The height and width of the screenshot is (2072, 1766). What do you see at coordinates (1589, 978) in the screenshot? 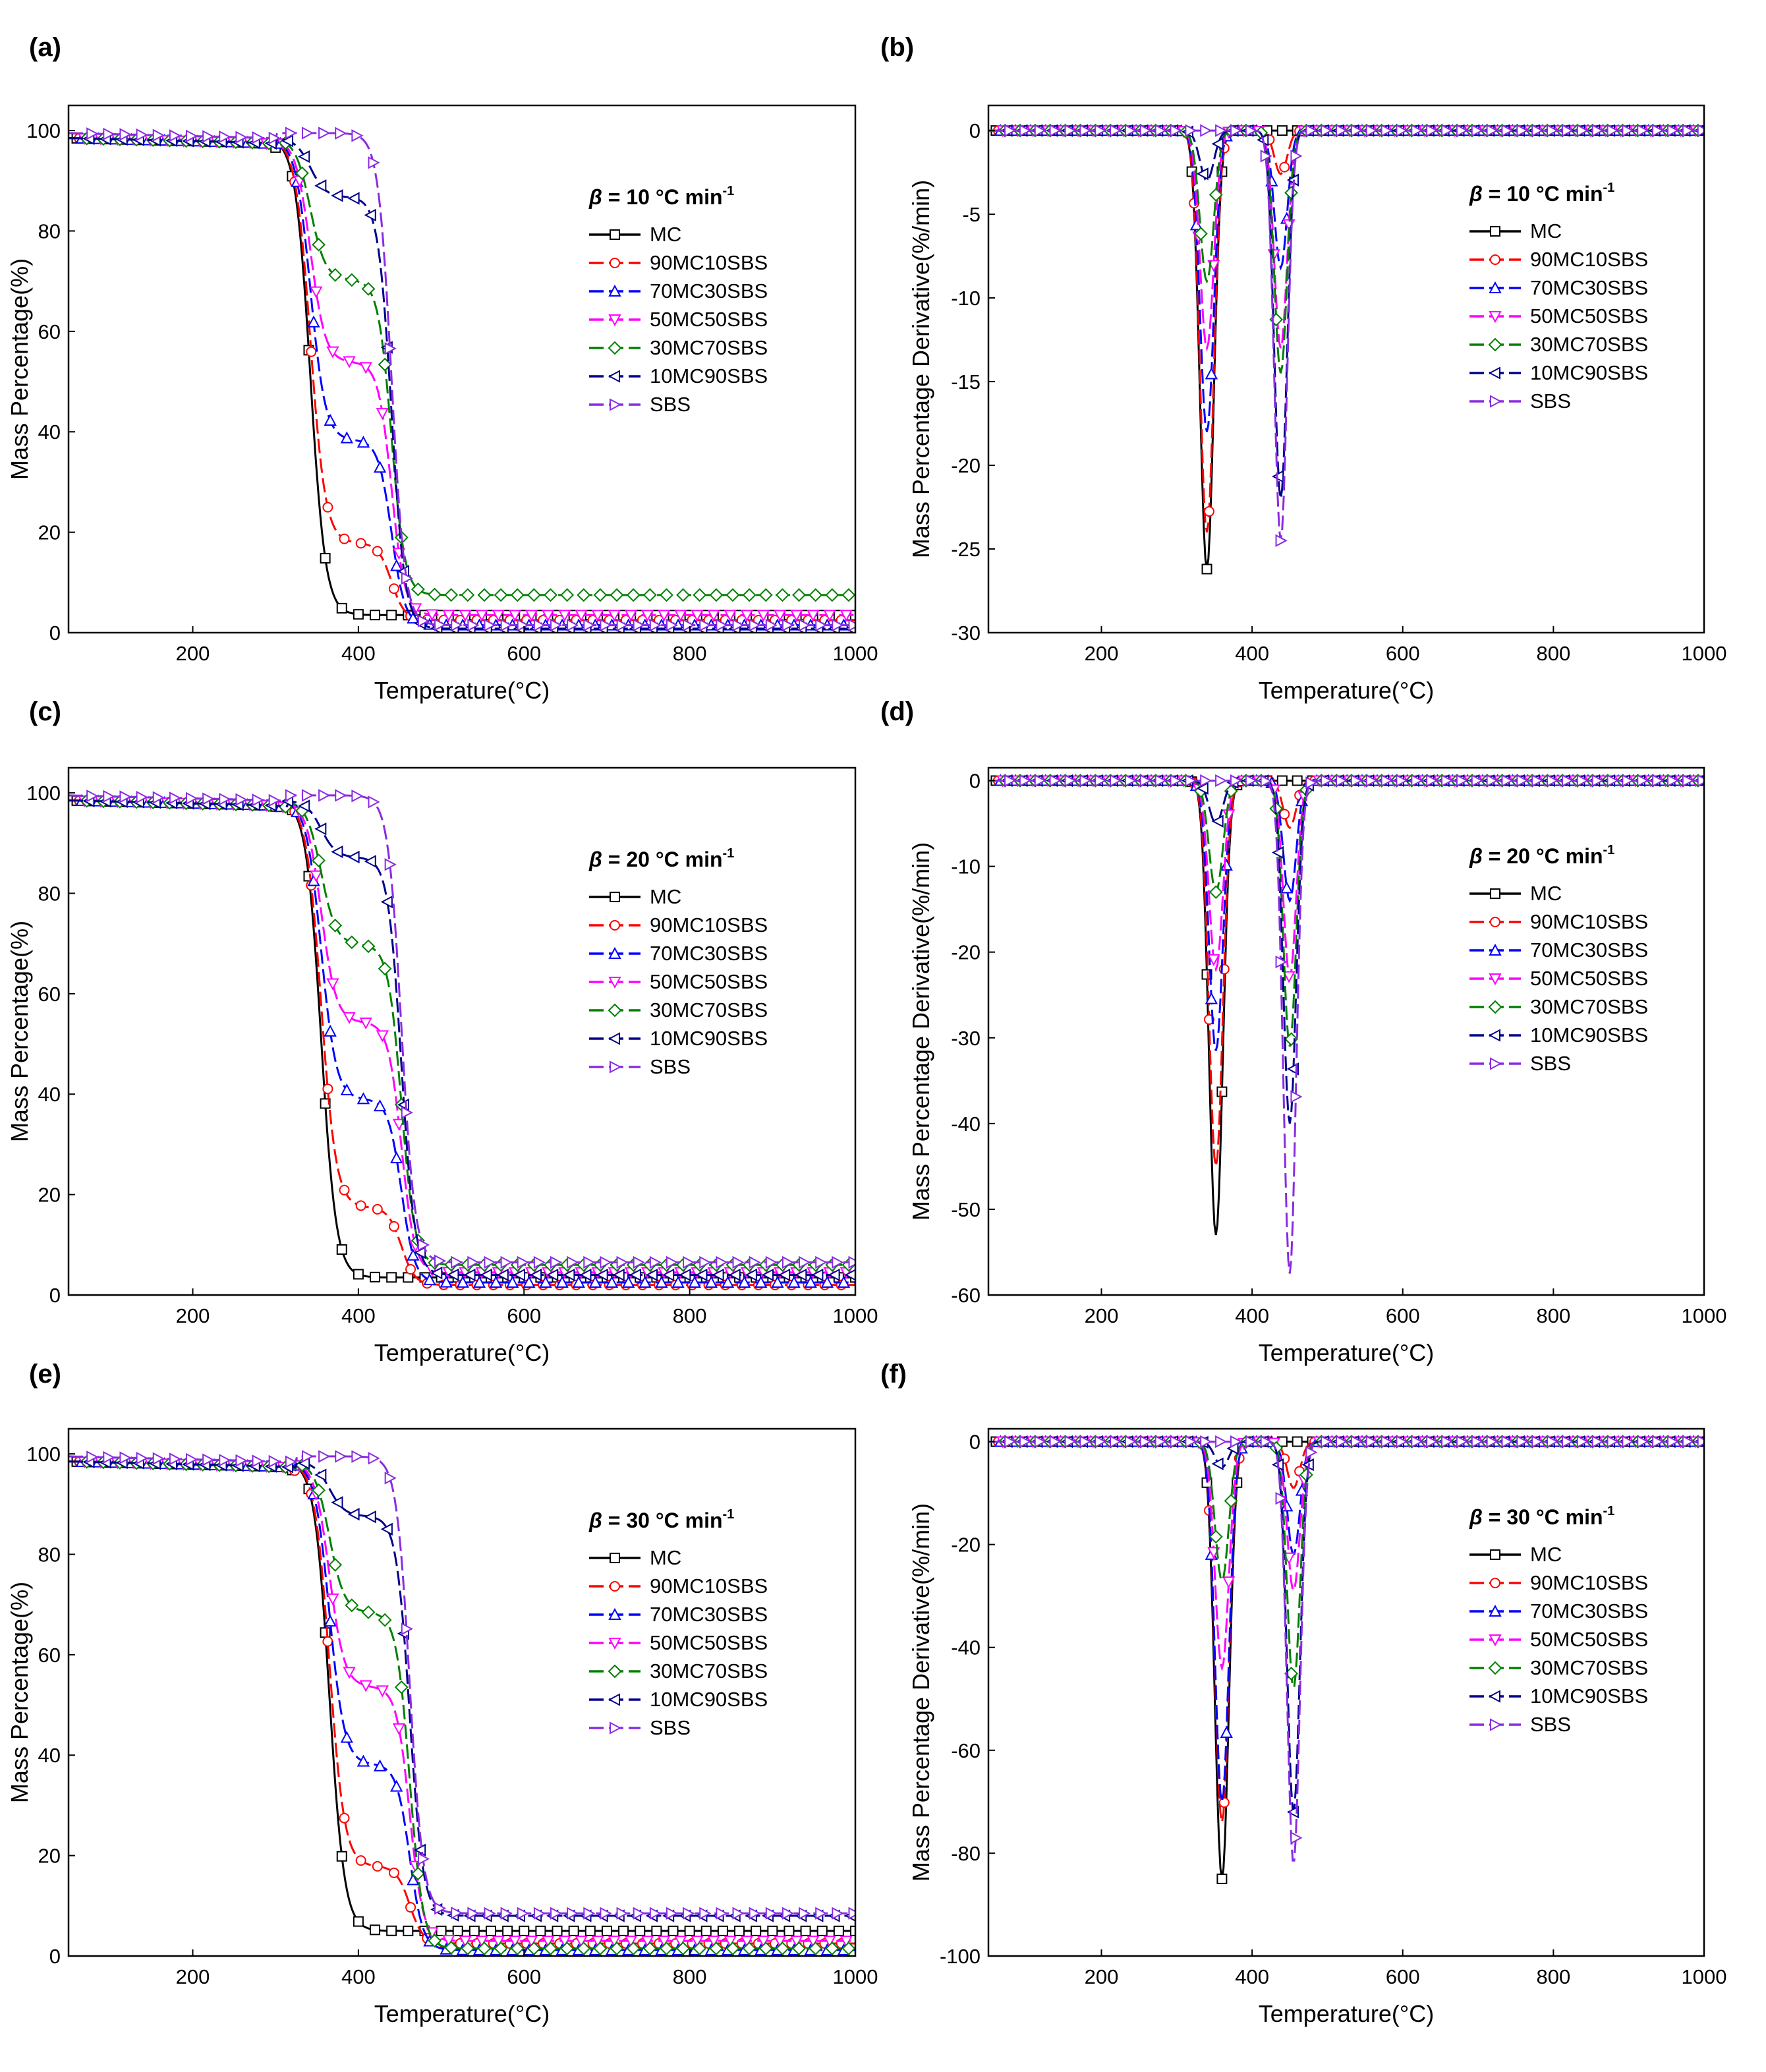
I see `legend-label-50MC50SBS: 50MC50SBS` at bounding box center [1589, 978].